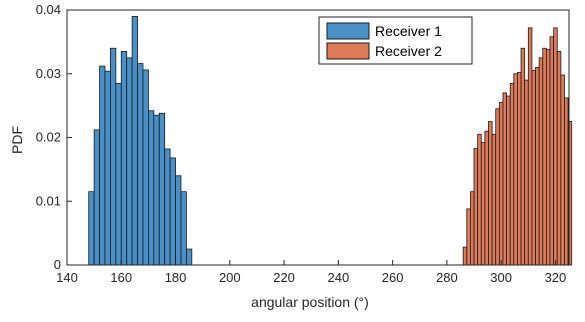 The height and width of the screenshot is (322, 585). What do you see at coordinates (501, 277) in the screenshot?
I see `x-tick-label: 300` at bounding box center [501, 277].